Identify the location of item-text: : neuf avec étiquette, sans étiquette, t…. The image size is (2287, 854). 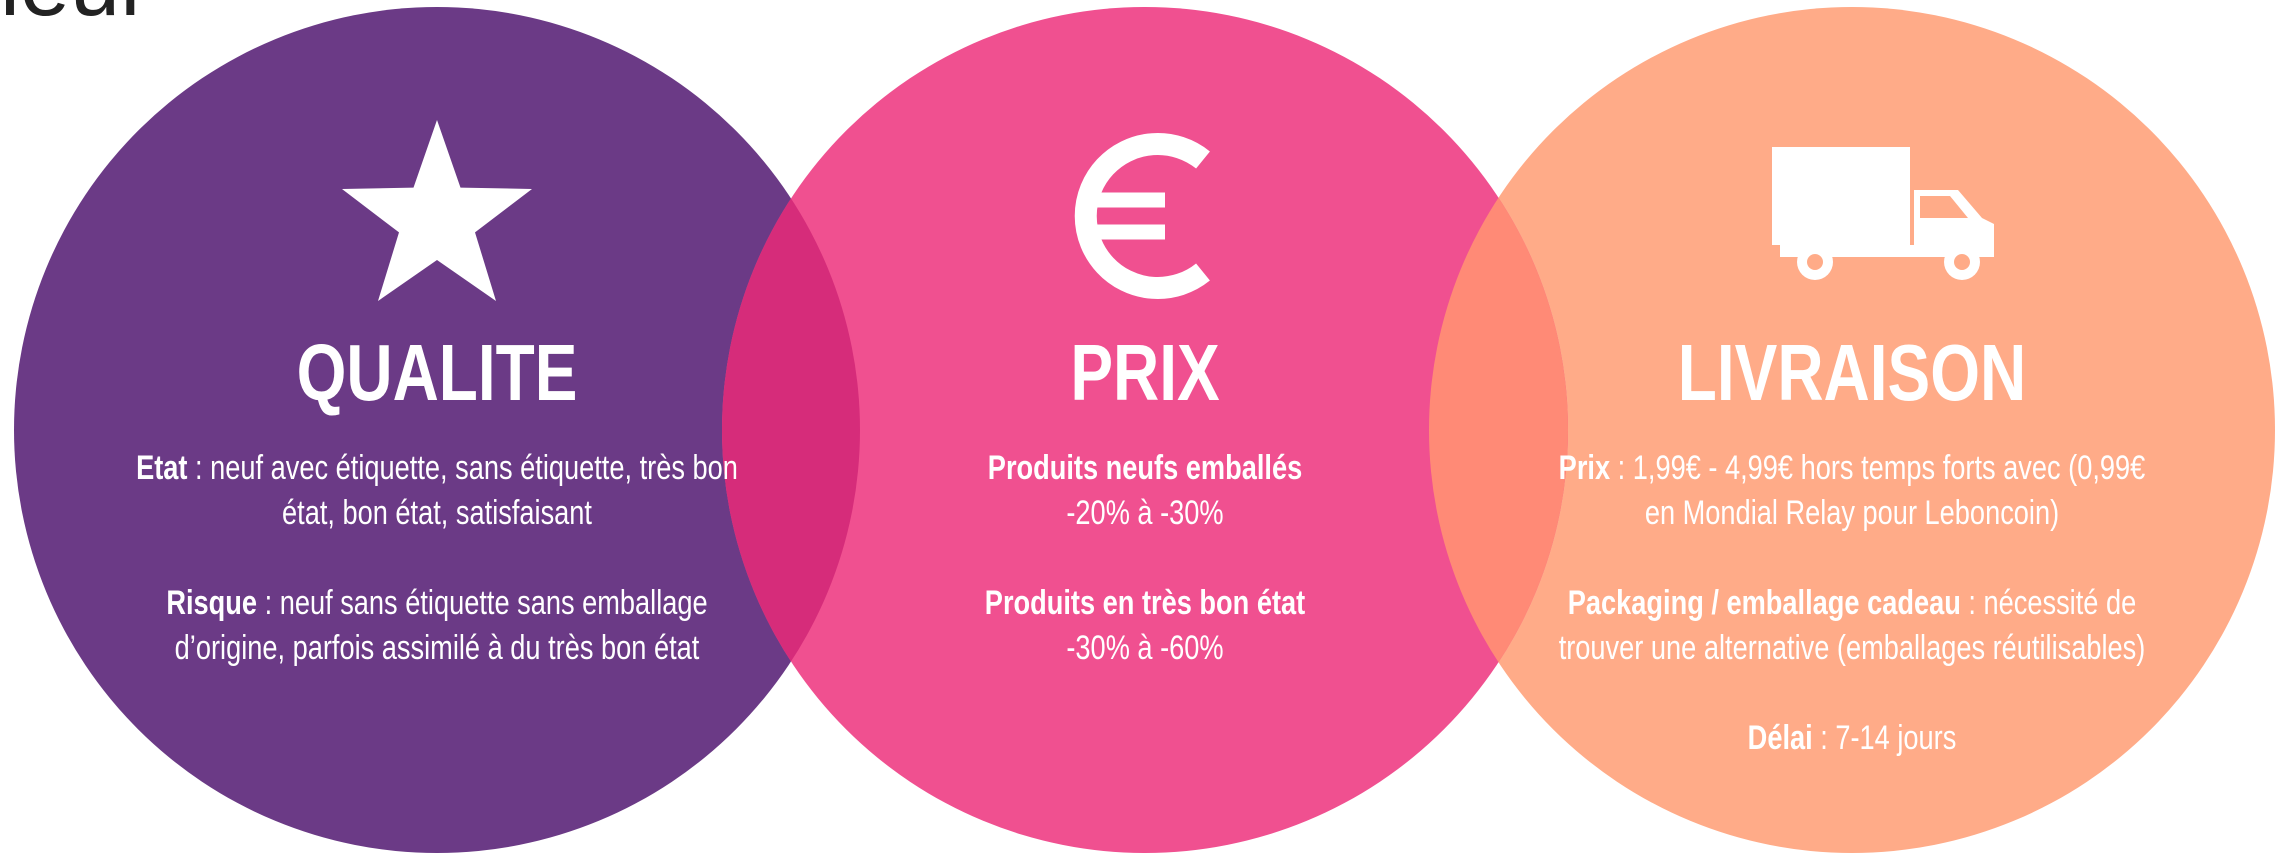
(462, 490).